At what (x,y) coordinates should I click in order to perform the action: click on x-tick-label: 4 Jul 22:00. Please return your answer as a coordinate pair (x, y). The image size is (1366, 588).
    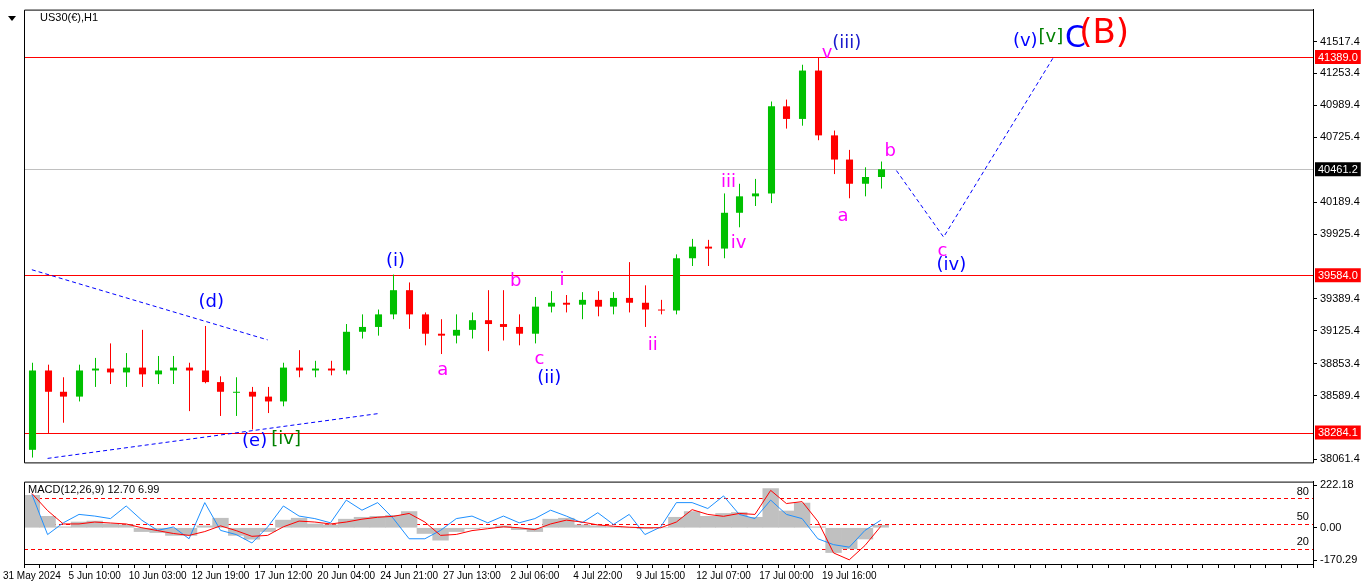
    Looking at the image, I should click on (598, 575).